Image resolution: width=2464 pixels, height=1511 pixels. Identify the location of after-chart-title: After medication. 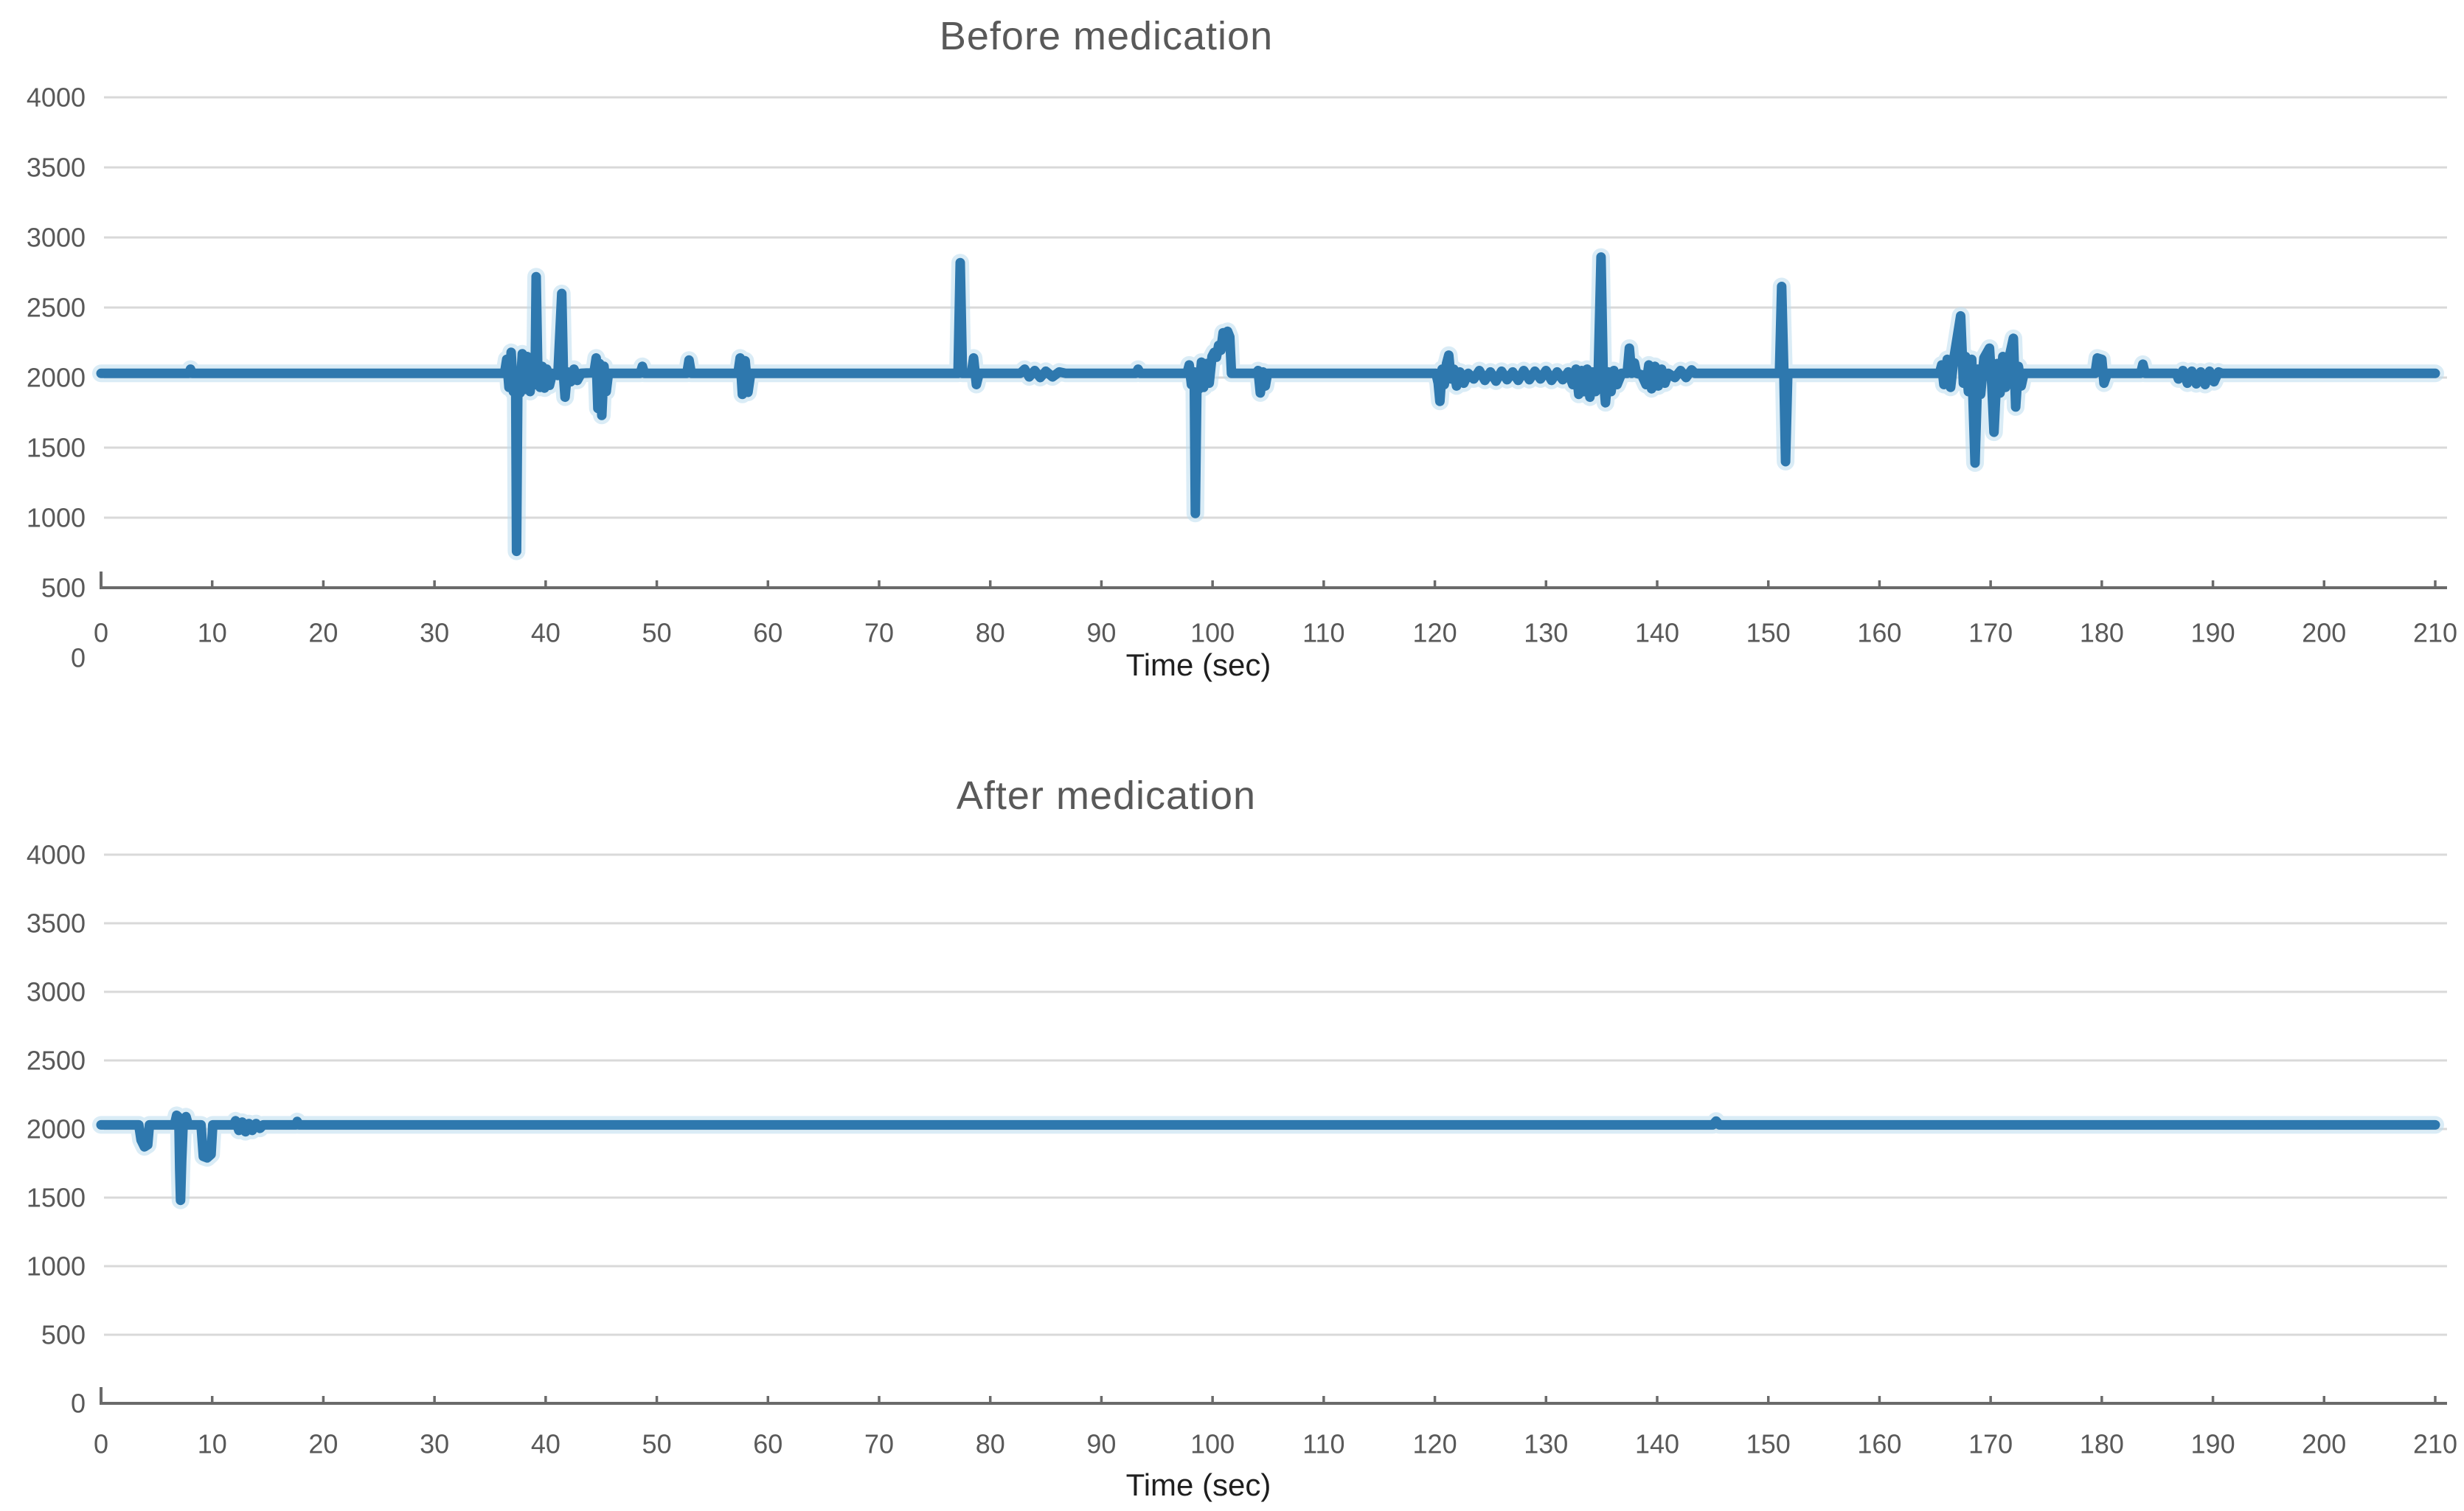
(1106, 796).